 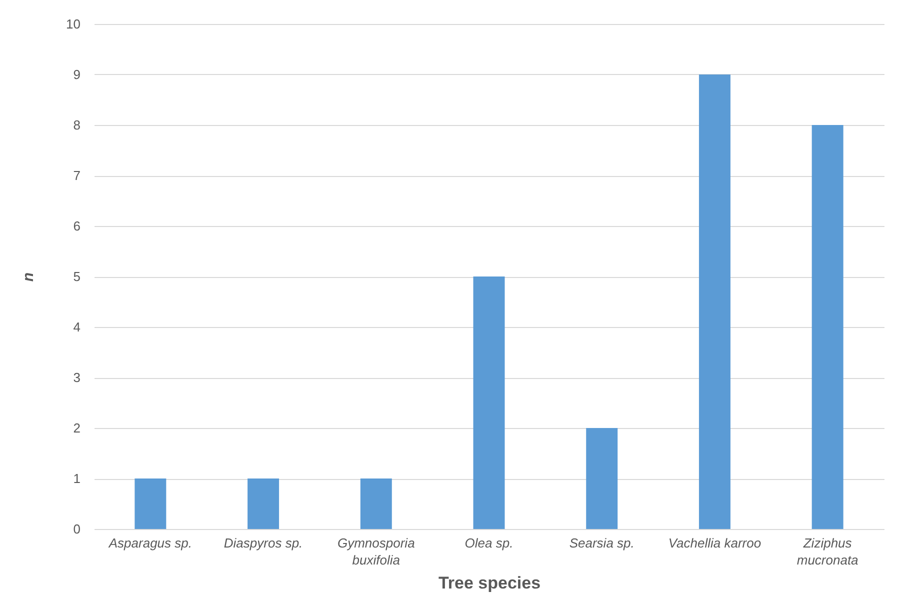 What do you see at coordinates (76, 276) in the screenshot?
I see `y-tick-label: 5` at bounding box center [76, 276].